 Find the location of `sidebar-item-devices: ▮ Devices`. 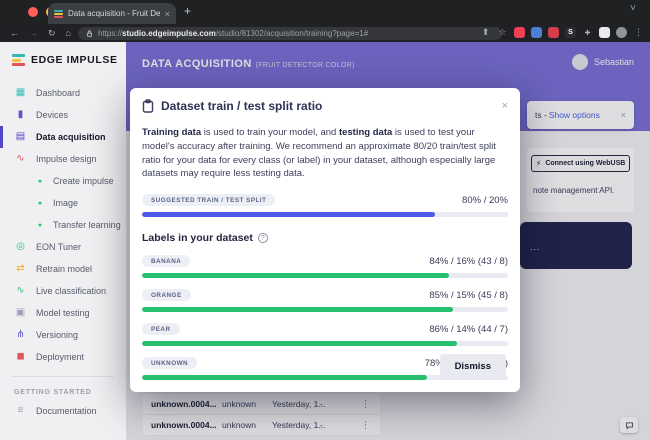

sidebar-item-devices: ▮ Devices is located at coordinates (63, 115).